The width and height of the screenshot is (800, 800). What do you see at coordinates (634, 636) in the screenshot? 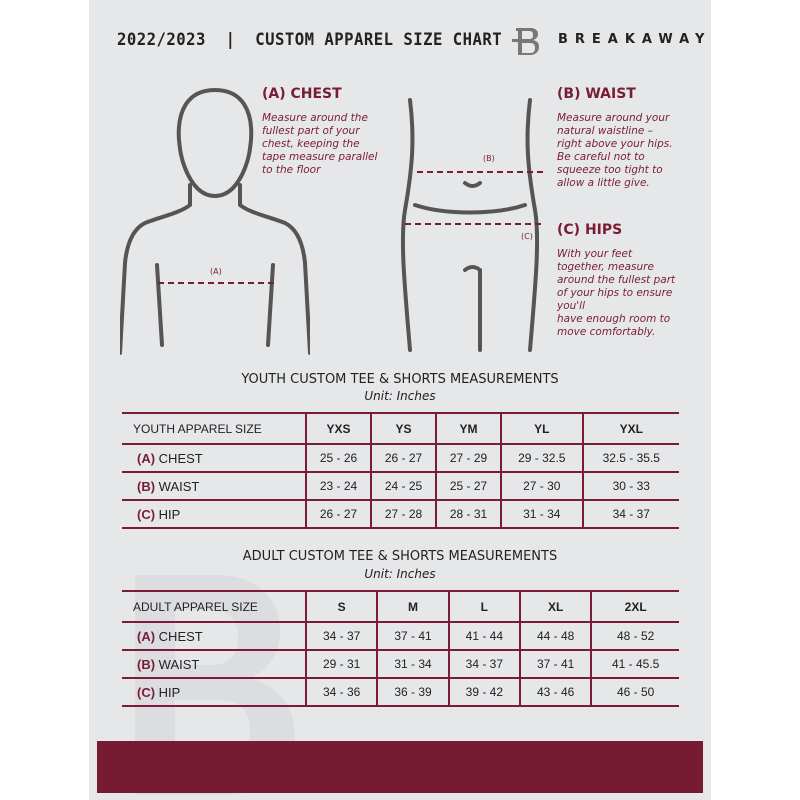
I see `measure-value: 48 - 52` at bounding box center [634, 636].